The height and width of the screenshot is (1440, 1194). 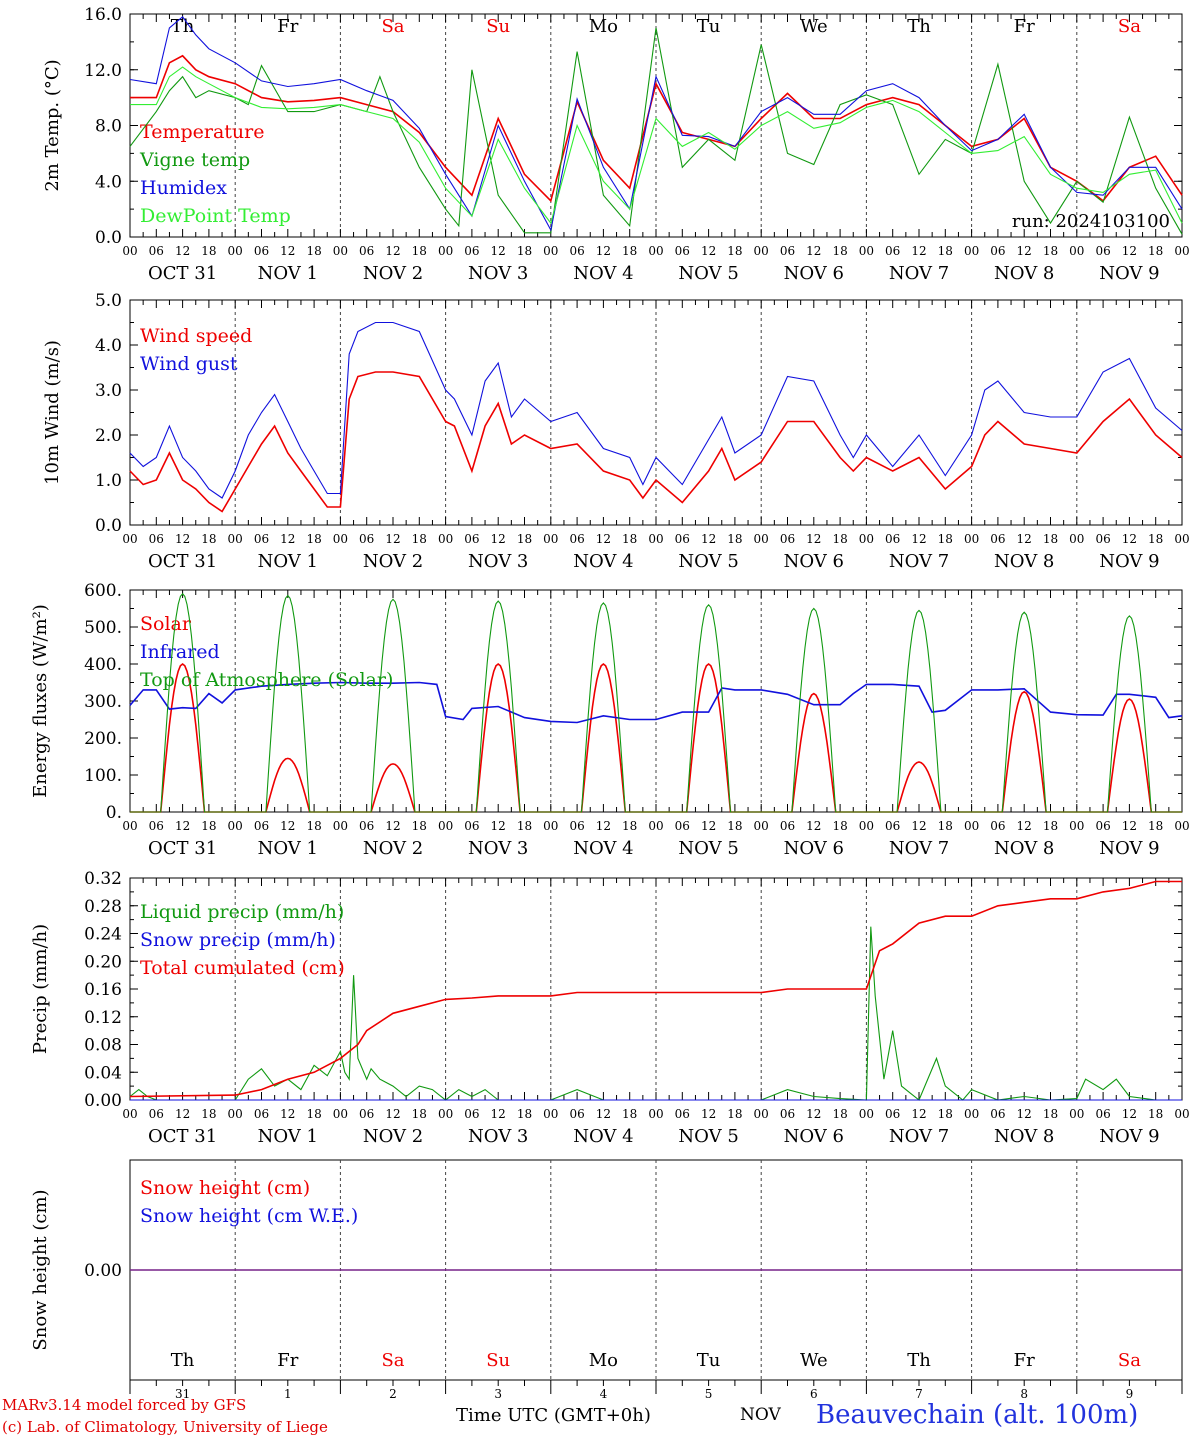 I want to click on y-axis-label: Energy fluxes (W/m²), so click(x=40, y=701).